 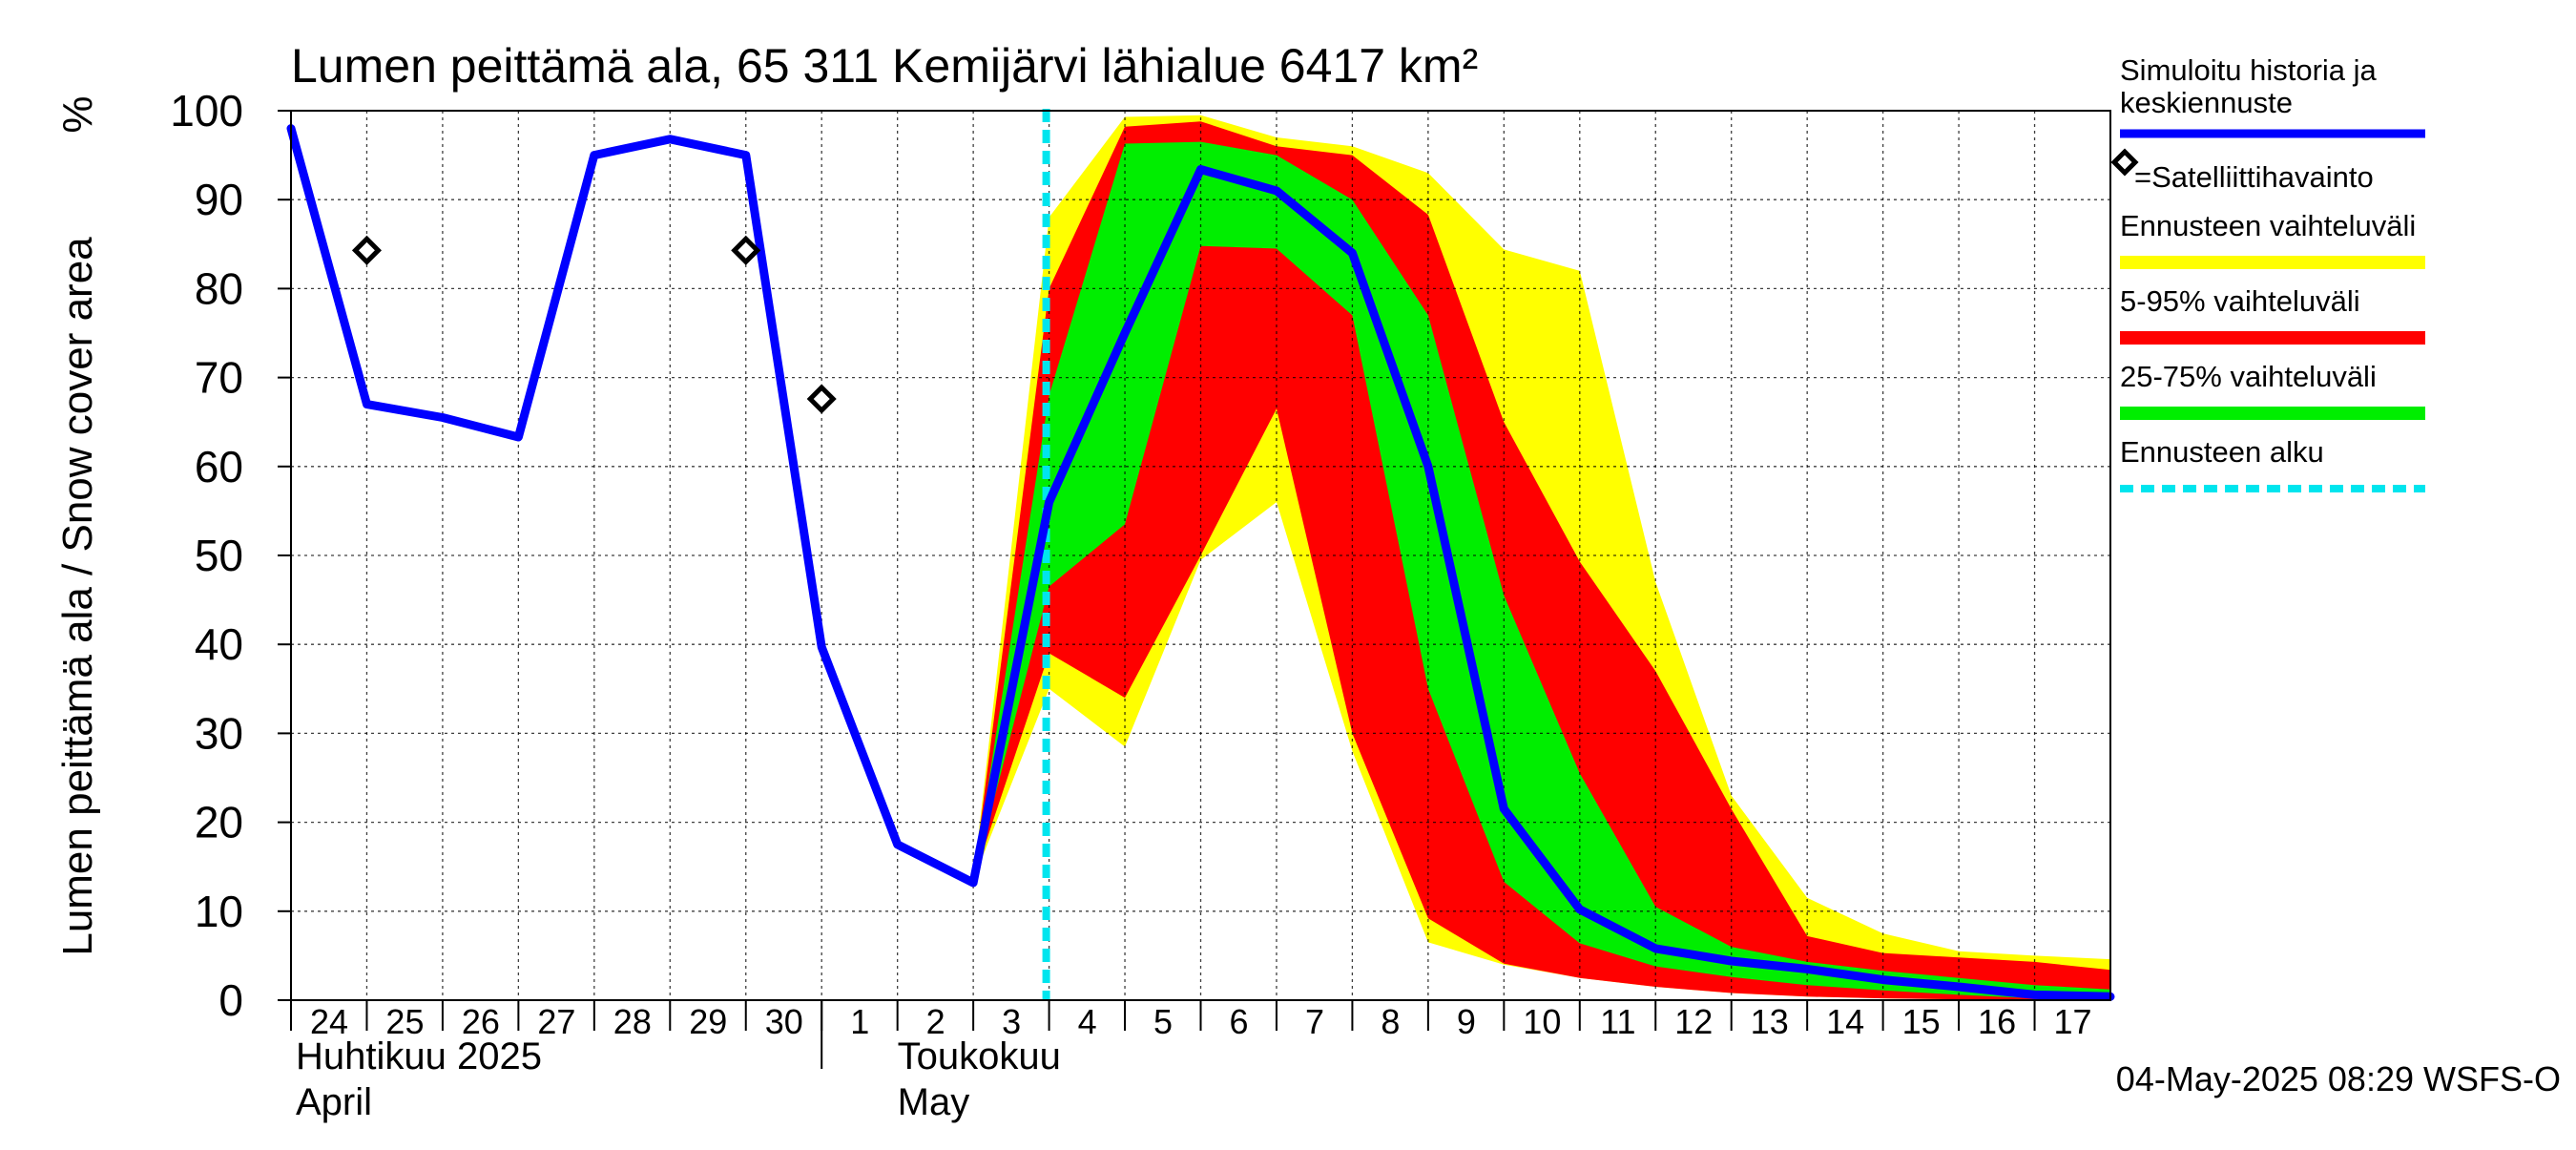 I want to click on month-label-en: May, so click(x=934, y=1102).